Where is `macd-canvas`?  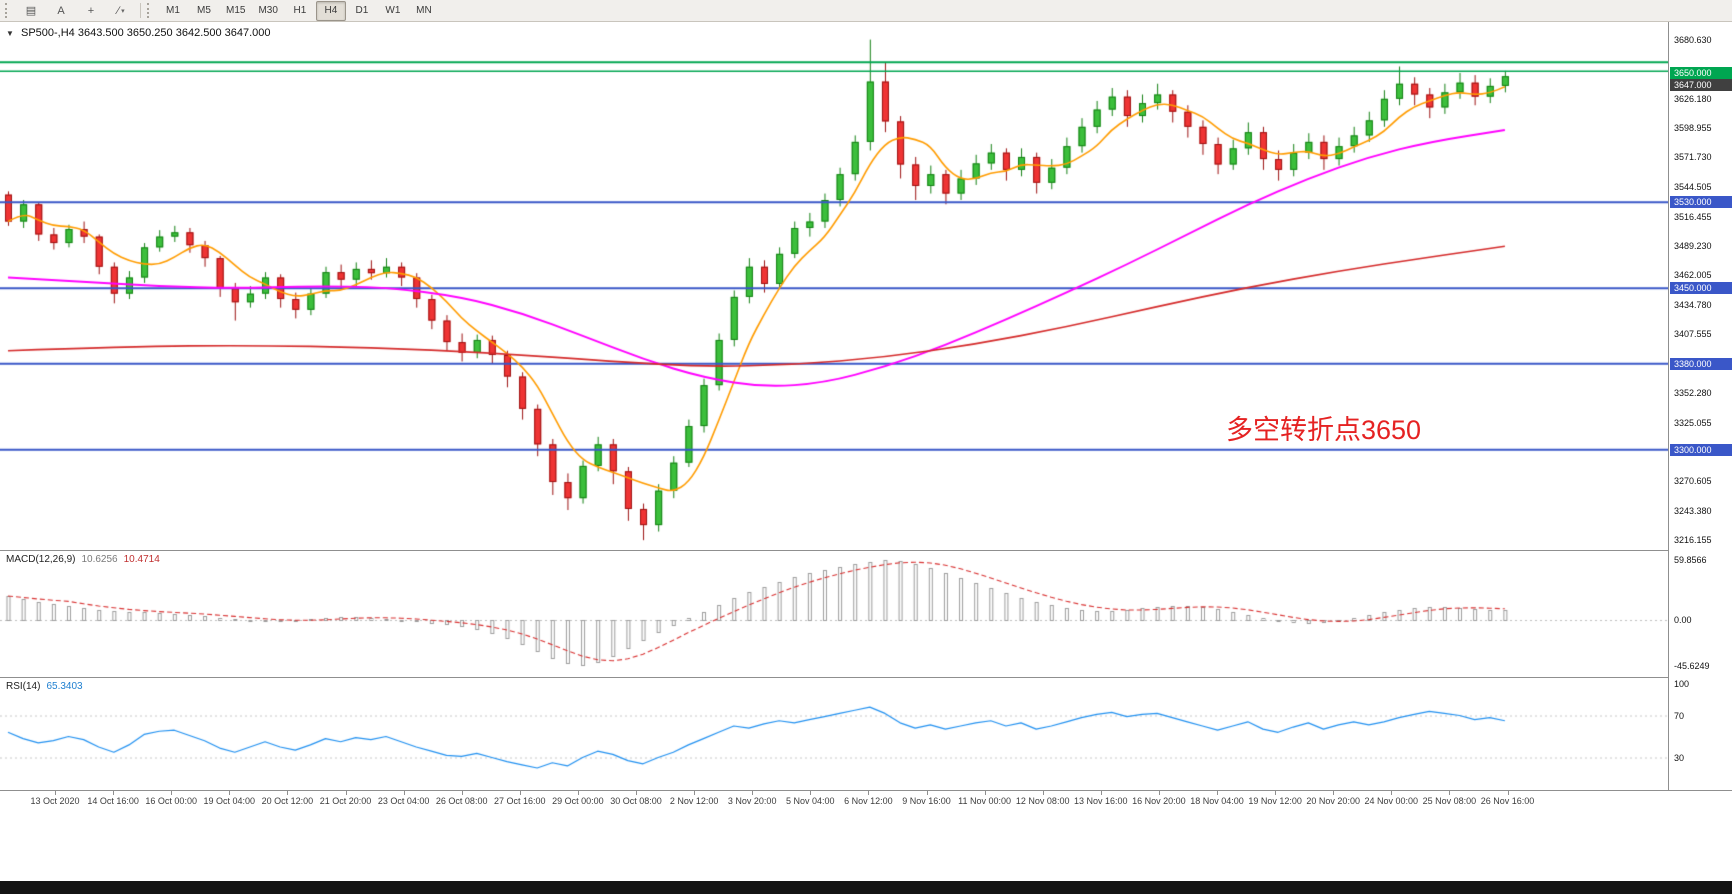 macd-canvas is located at coordinates (834, 614).